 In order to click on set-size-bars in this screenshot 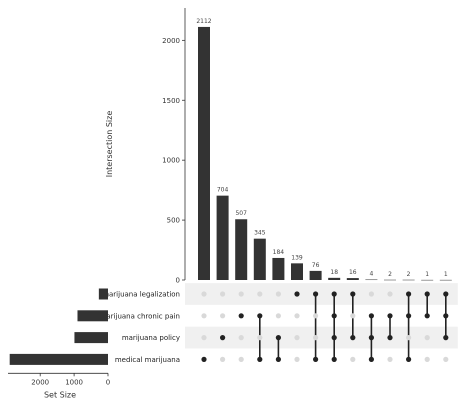, I will do `click(58, 326)`.